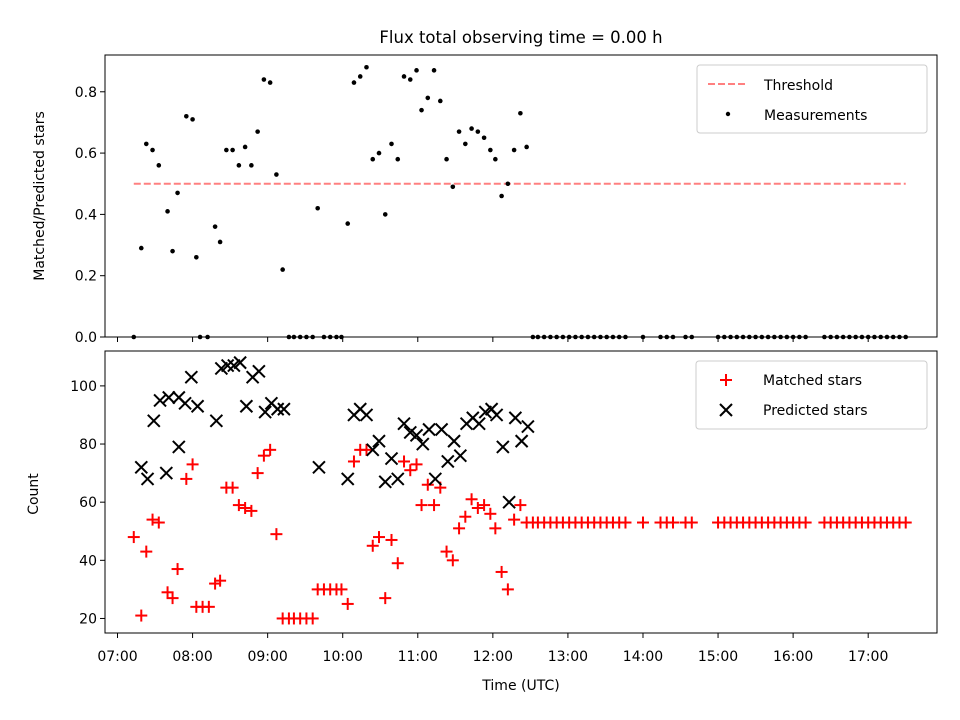  Describe the element at coordinates (812, 381) in the screenshot. I see `matched-legend-label: Matched stars` at that location.